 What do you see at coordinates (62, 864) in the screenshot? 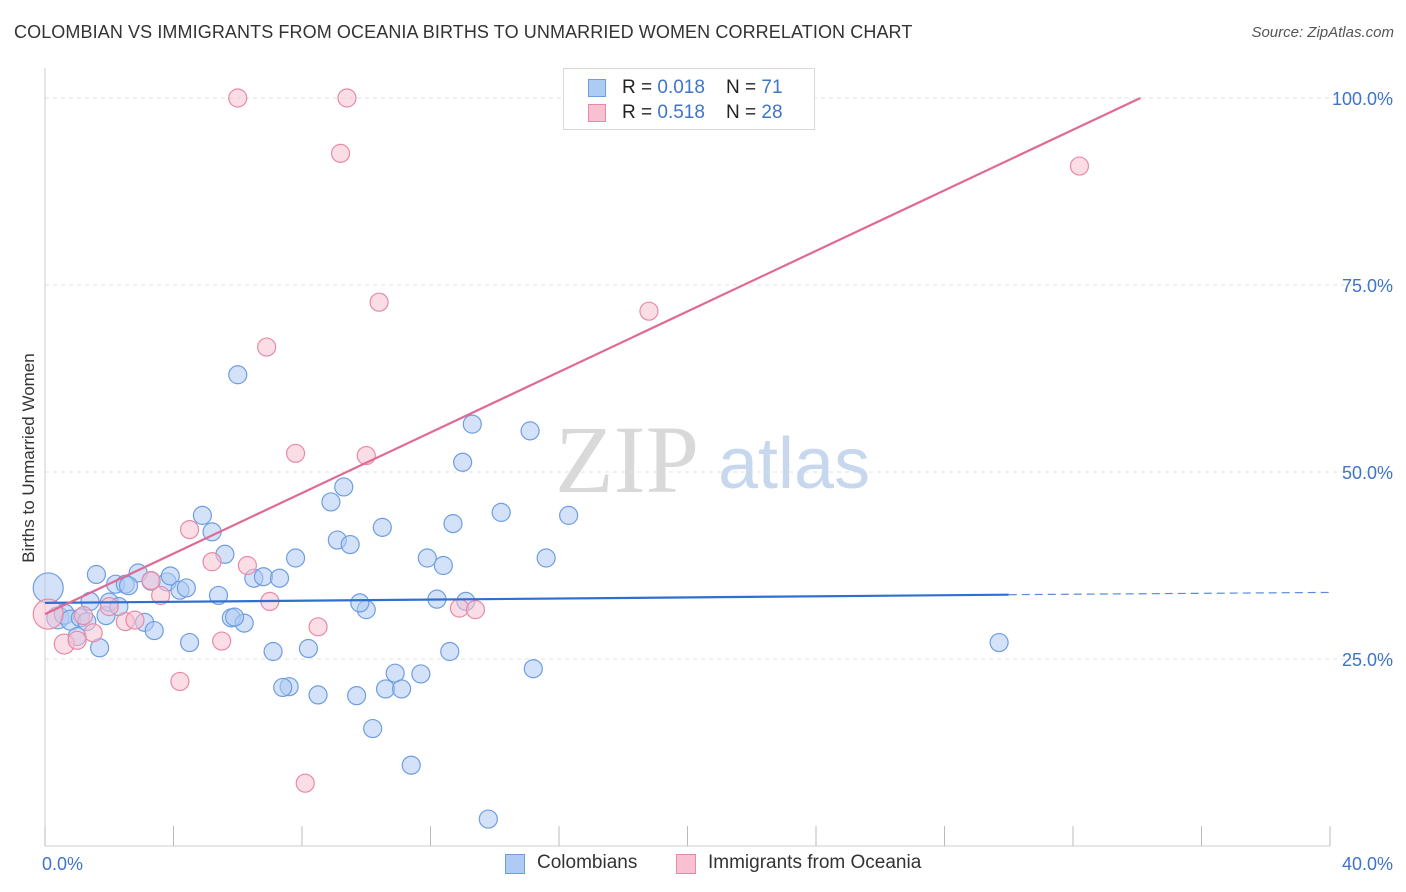
I see `x-tick-label: 0.0%` at bounding box center [62, 864].